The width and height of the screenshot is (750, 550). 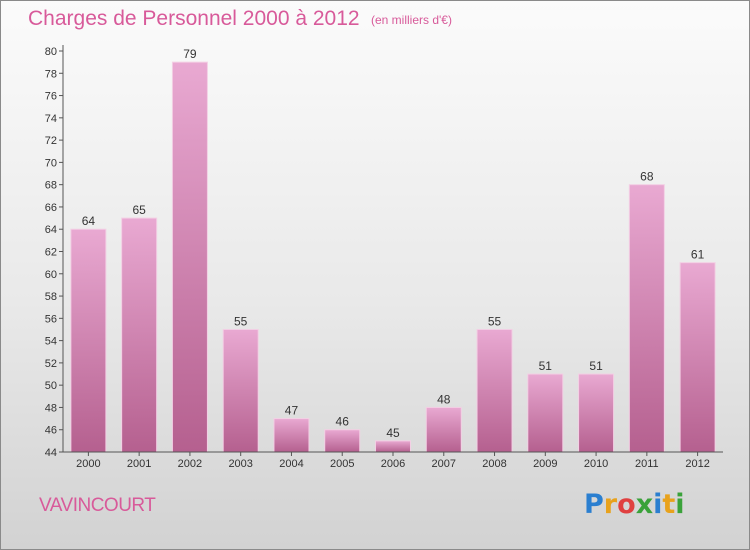 I want to click on y-tick-label: 46, so click(x=51, y=431).